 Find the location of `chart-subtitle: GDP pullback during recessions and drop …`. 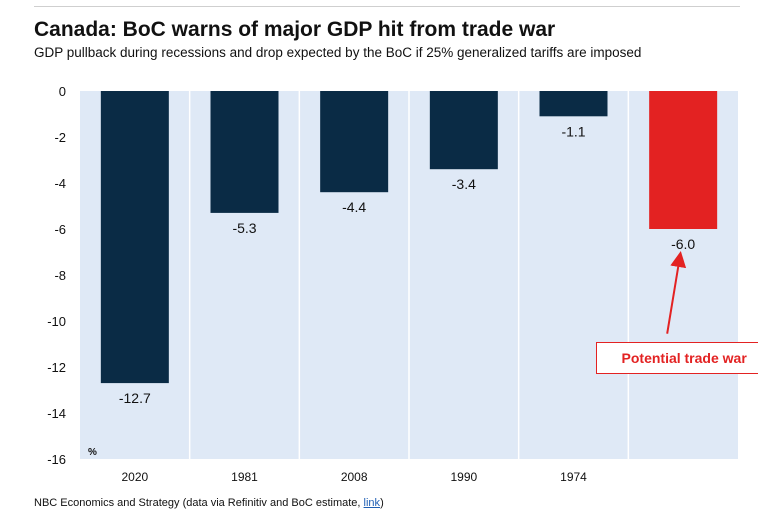

chart-subtitle: GDP pullback during recessions and drop … is located at coordinates (338, 52).